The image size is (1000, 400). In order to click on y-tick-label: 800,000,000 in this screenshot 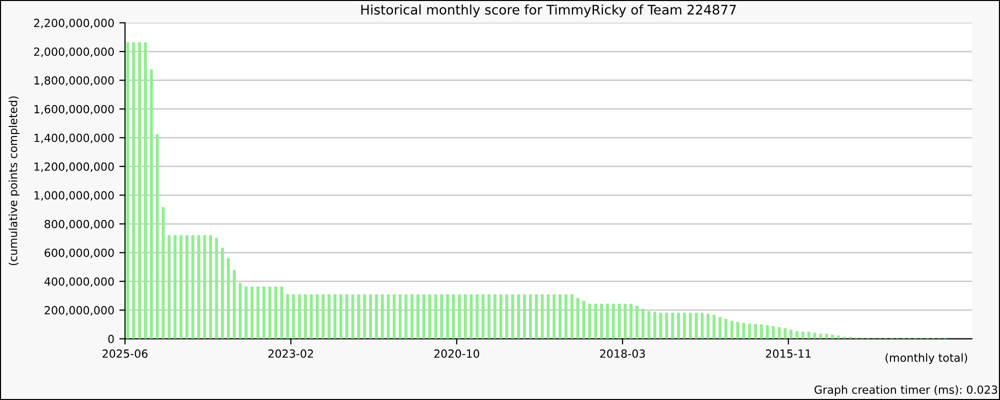, I will do `click(79, 225)`.